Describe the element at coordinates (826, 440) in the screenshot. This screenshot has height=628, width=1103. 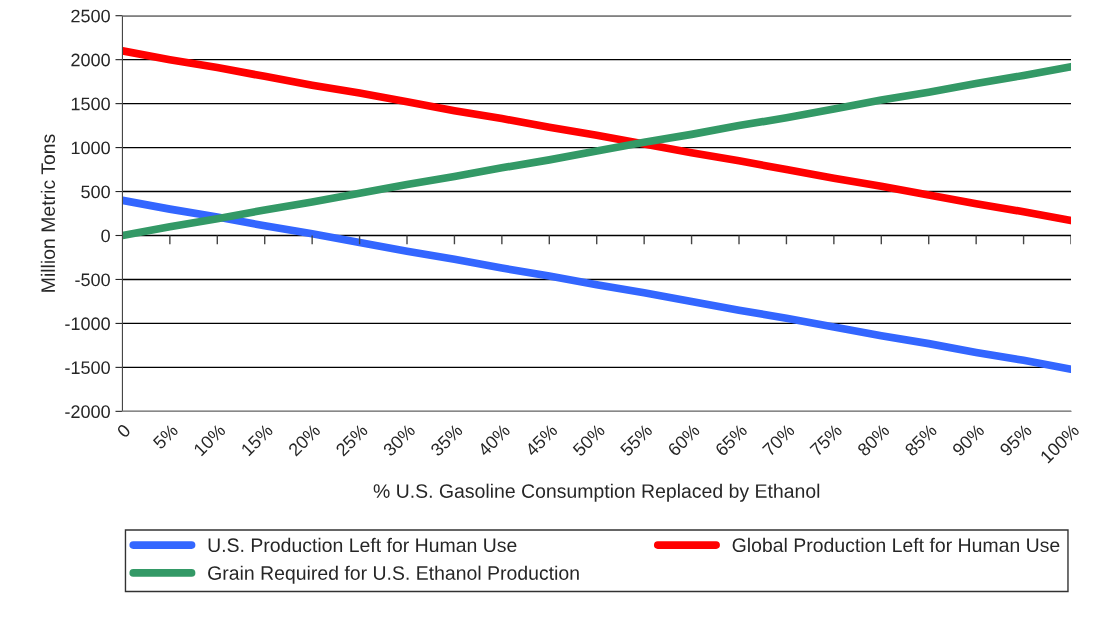
I see `x-tick-label: 75%` at that location.